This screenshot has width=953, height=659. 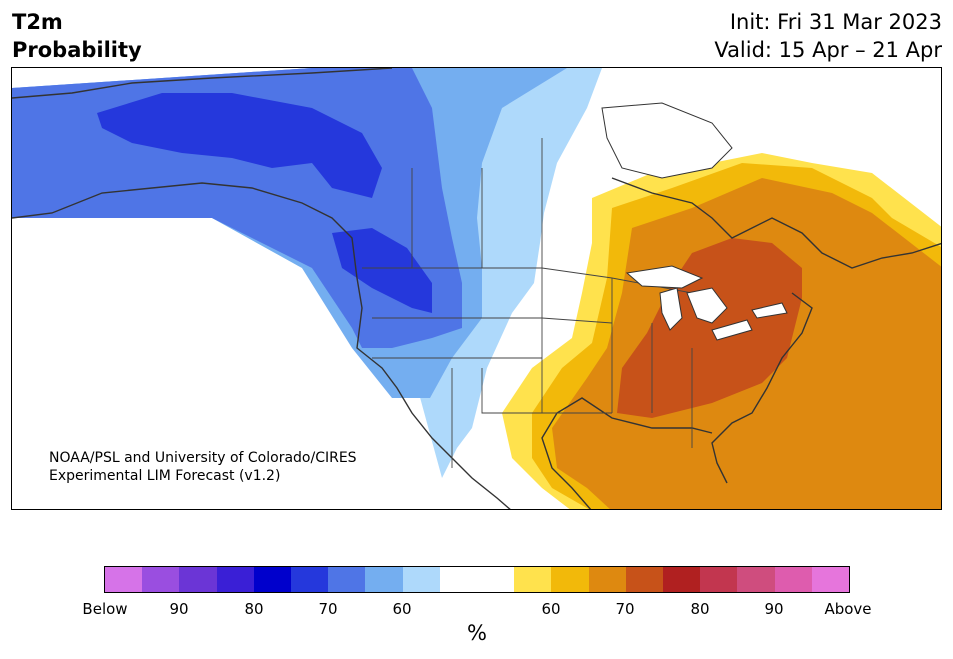 What do you see at coordinates (706, 303) in the screenshot?
I see `great-lakes` at bounding box center [706, 303].